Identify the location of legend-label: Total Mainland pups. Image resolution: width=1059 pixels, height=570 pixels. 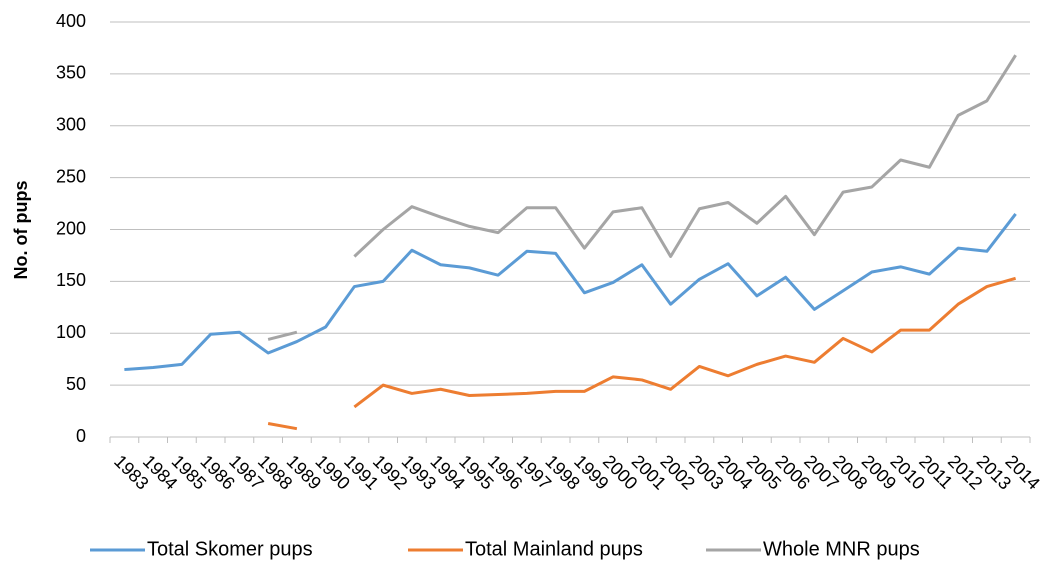
(554, 549).